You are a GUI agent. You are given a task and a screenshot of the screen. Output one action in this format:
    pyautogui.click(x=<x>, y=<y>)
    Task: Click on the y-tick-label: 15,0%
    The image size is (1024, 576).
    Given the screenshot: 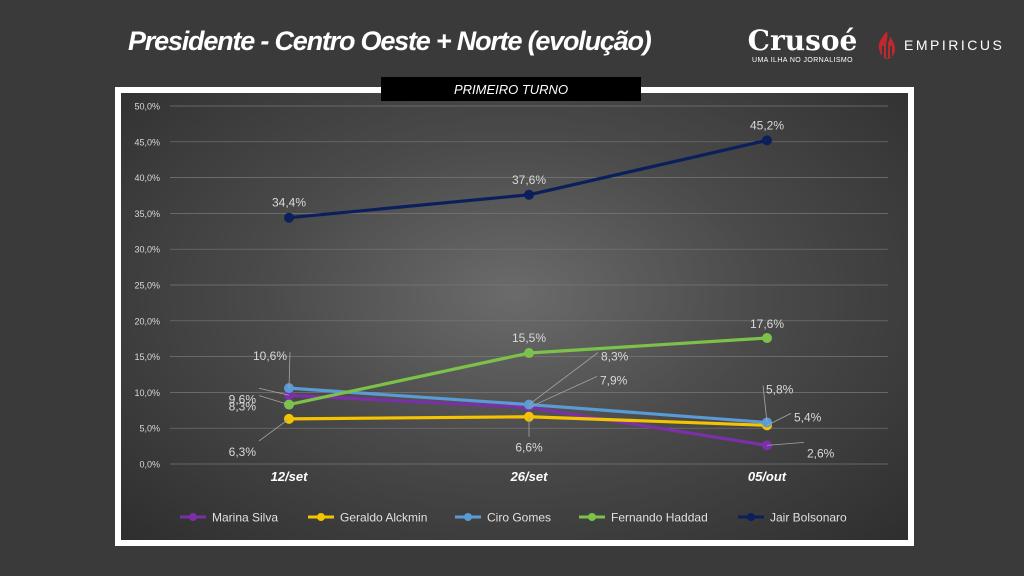 What is the action you would take?
    pyautogui.click(x=147, y=357)
    